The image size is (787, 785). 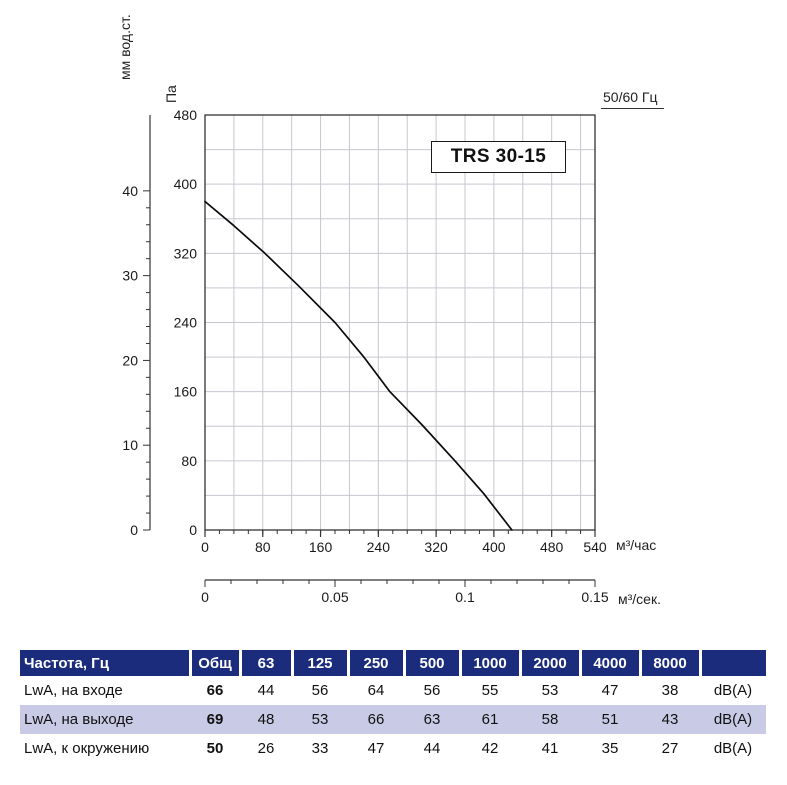 I want to click on pa-tick-label: 400, so click(x=186, y=184).